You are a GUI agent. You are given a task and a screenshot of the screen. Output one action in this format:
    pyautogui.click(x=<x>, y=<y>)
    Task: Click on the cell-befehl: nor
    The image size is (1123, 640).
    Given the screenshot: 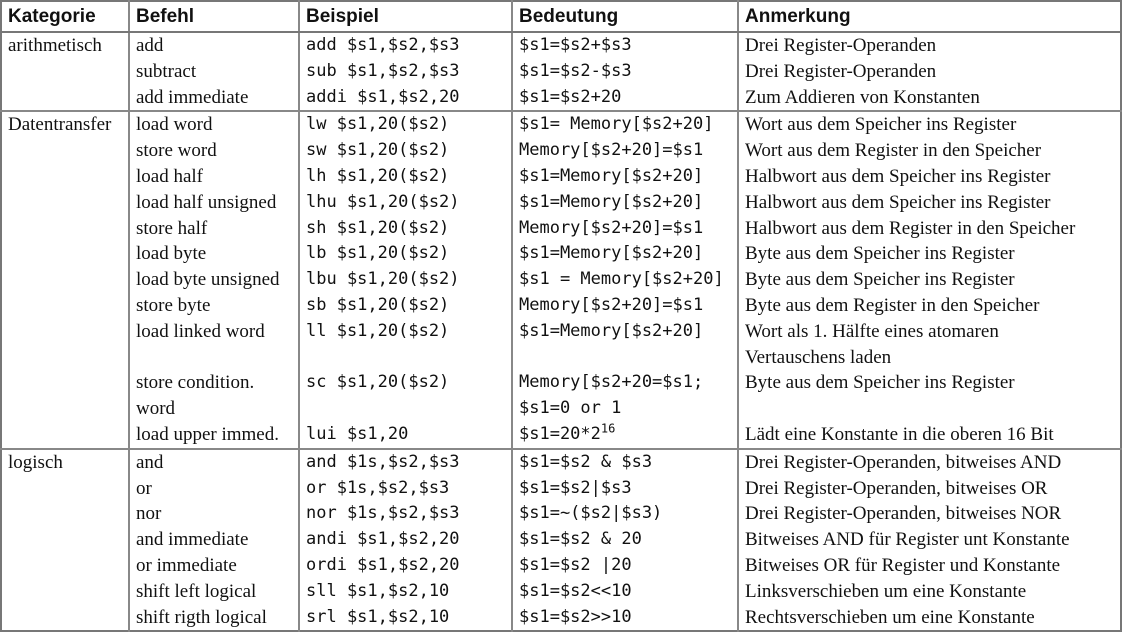 What is the action you would take?
    pyautogui.click(x=213, y=514)
    